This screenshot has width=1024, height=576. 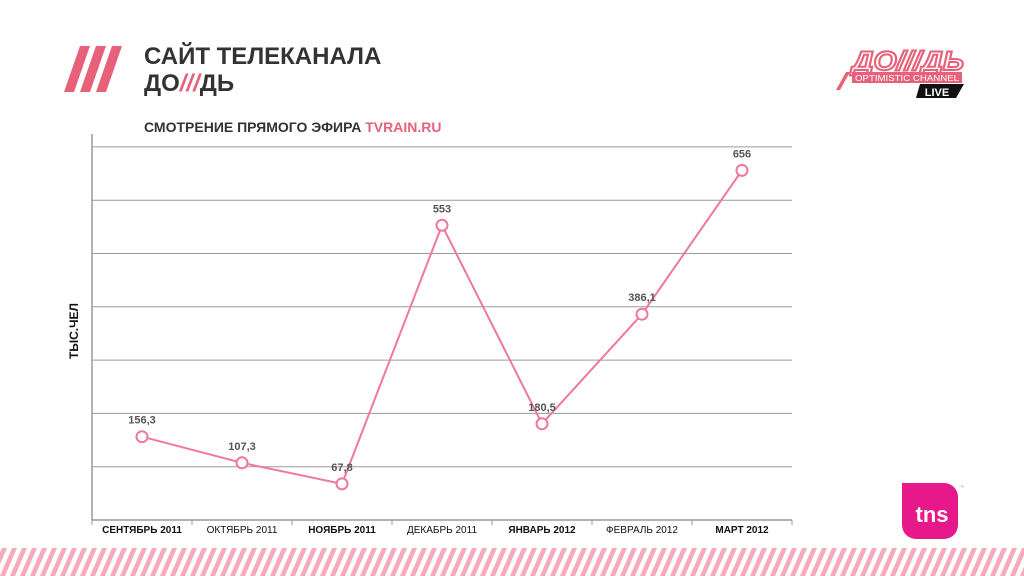 I want to click on dozhd-logo: ДО///ДЬ OPTIMISTIC CHANNEL LIVE, so click(x=900, y=72).